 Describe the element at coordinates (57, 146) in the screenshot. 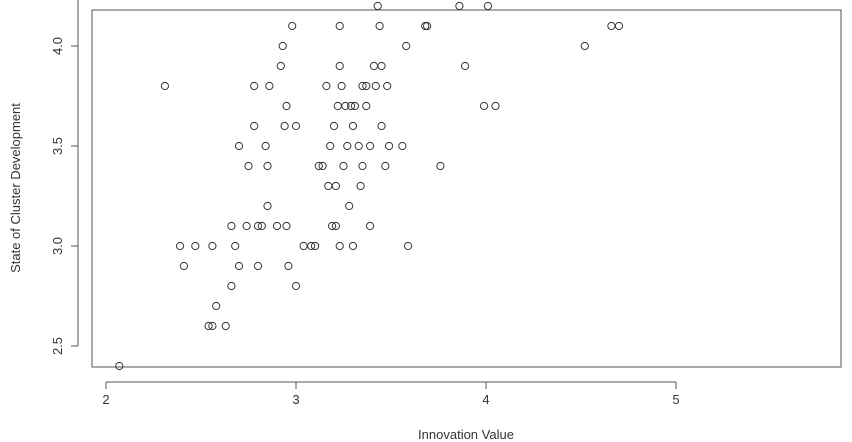

I see `y-tick-label: 3.5` at that location.